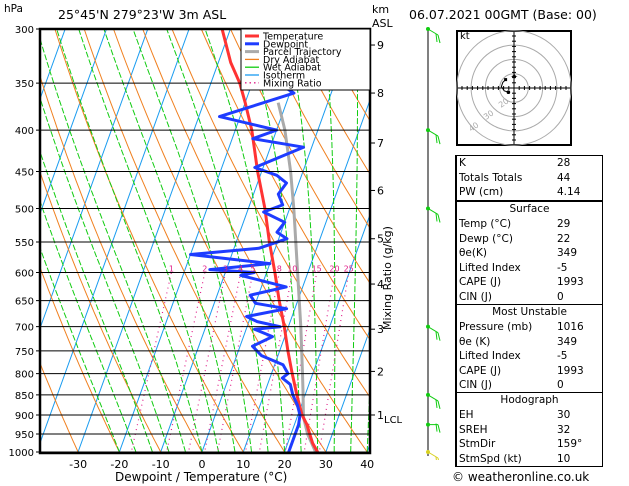  I want to click on pressure-label: 850, so click(24, 396).